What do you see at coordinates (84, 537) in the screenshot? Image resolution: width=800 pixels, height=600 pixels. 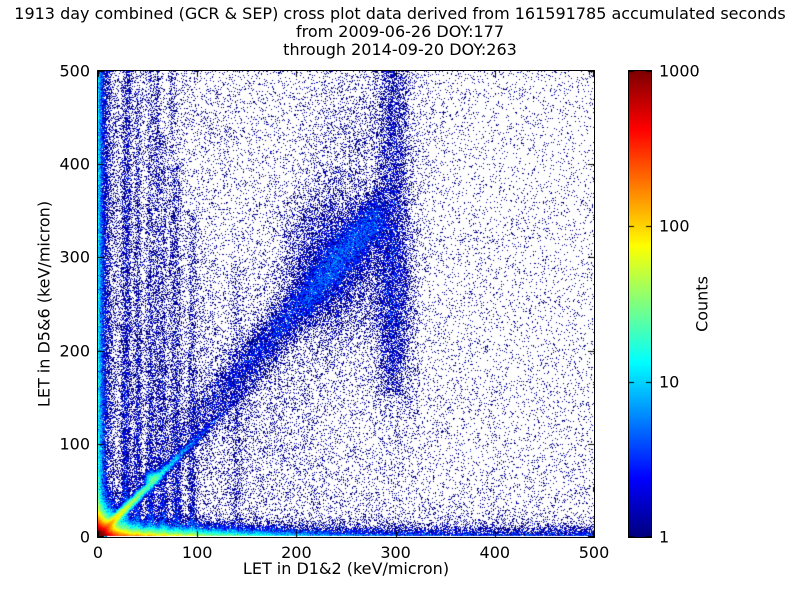 I see `y-tick-label: 0` at bounding box center [84, 537].